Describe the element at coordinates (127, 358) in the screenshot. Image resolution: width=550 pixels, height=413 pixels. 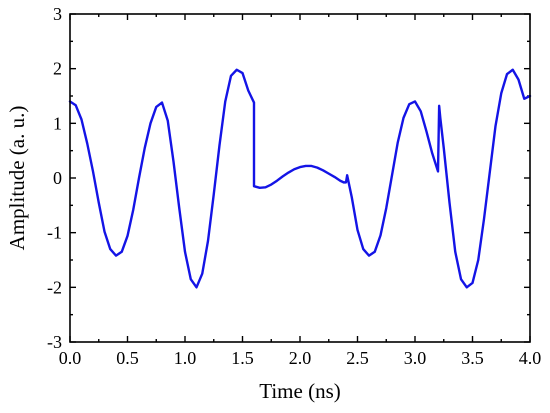
I see `x-tick-label: 0.5` at that location.